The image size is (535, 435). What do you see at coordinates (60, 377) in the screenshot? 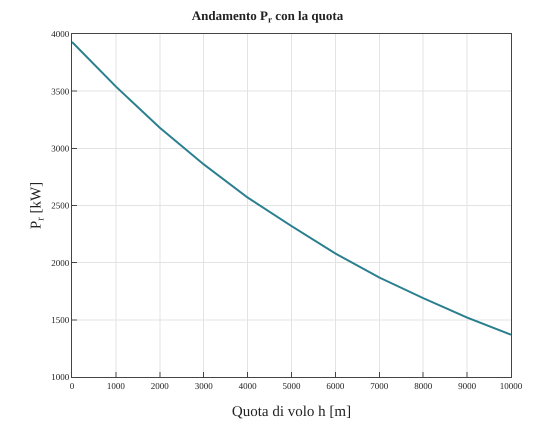
I see `y-tick-label: 1000` at bounding box center [60, 377].